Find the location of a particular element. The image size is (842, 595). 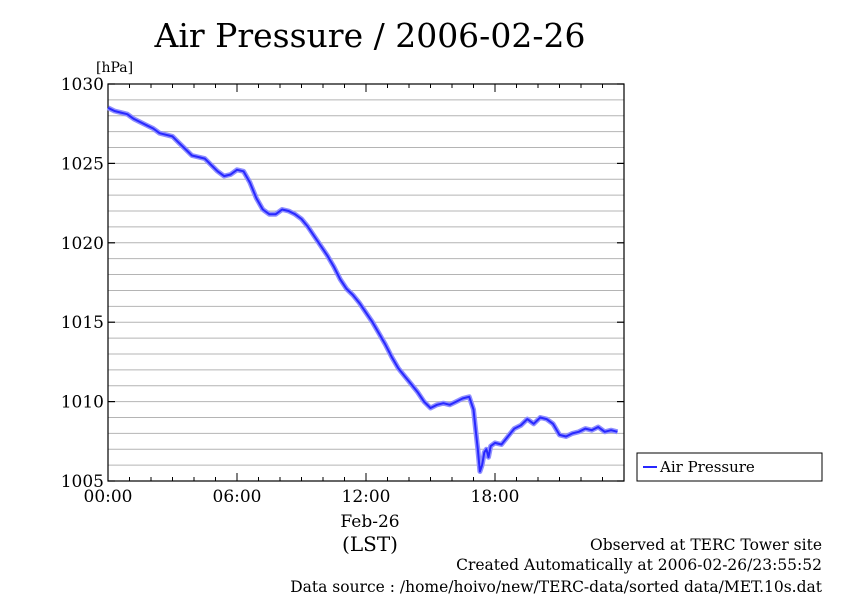

y-tick-label: 1025 is located at coordinates (82, 164).